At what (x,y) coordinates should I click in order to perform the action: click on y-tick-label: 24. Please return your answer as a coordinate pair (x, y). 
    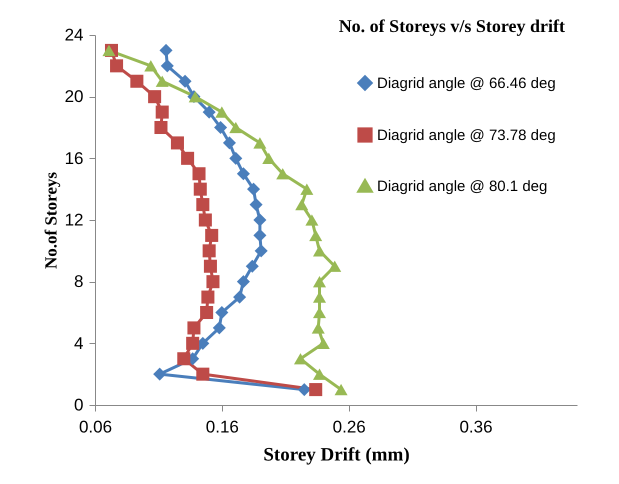
    Looking at the image, I should click on (74, 35).